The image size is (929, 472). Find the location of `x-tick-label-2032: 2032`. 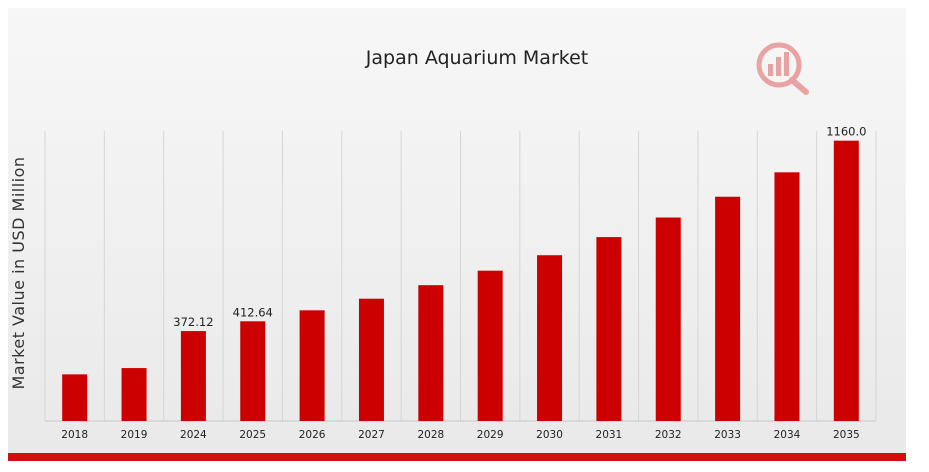

x-tick-label-2032: 2032 is located at coordinates (668, 435).